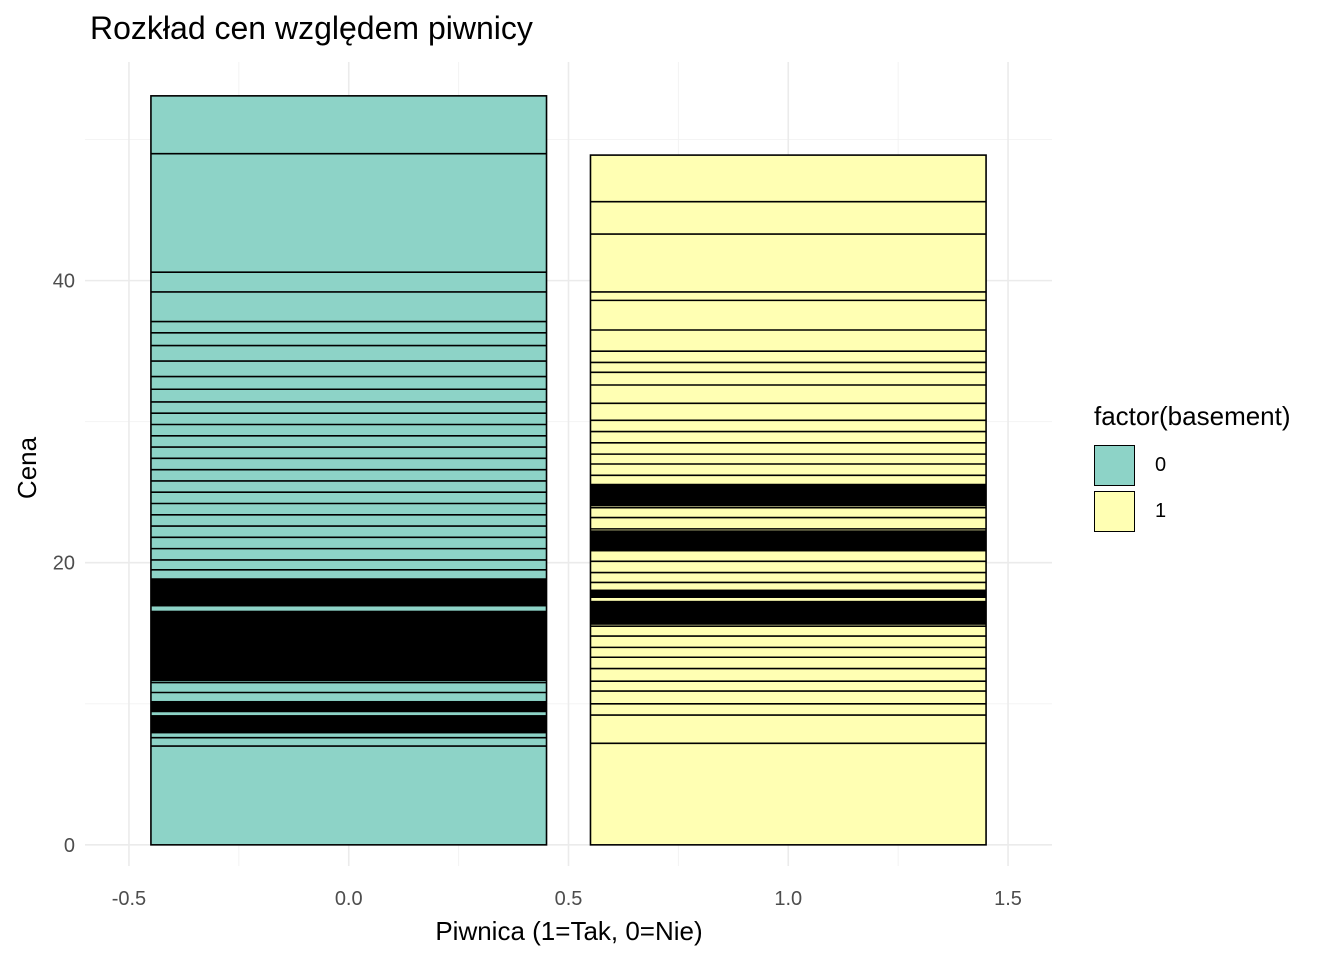  What do you see at coordinates (64, 282) in the screenshot?
I see `y-tick-label: 40` at bounding box center [64, 282].